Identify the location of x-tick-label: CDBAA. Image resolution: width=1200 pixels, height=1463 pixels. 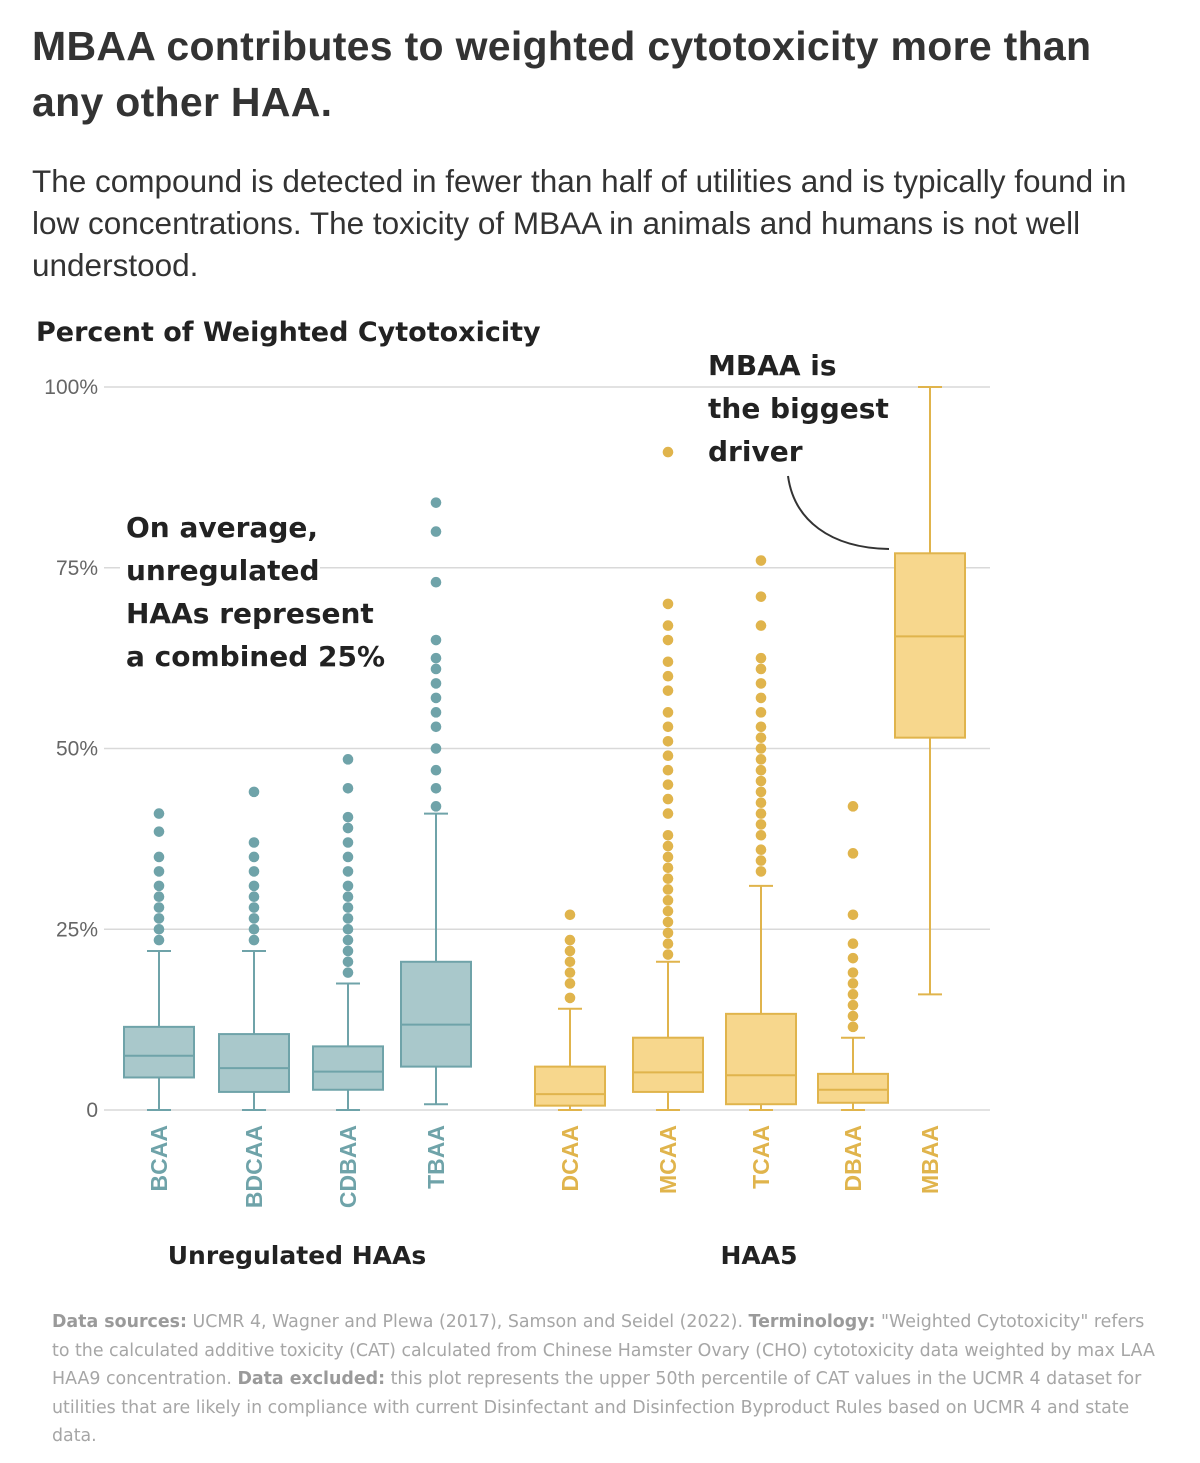
(348, 1166).